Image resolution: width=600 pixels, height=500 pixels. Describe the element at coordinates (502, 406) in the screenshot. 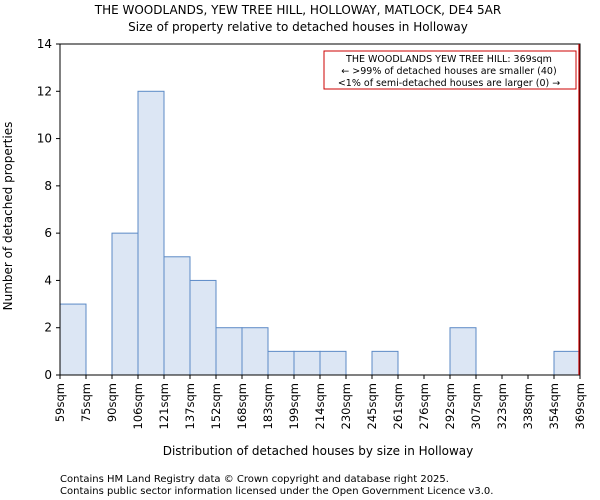

I see `x-tick-label: 323sqm` at that location.